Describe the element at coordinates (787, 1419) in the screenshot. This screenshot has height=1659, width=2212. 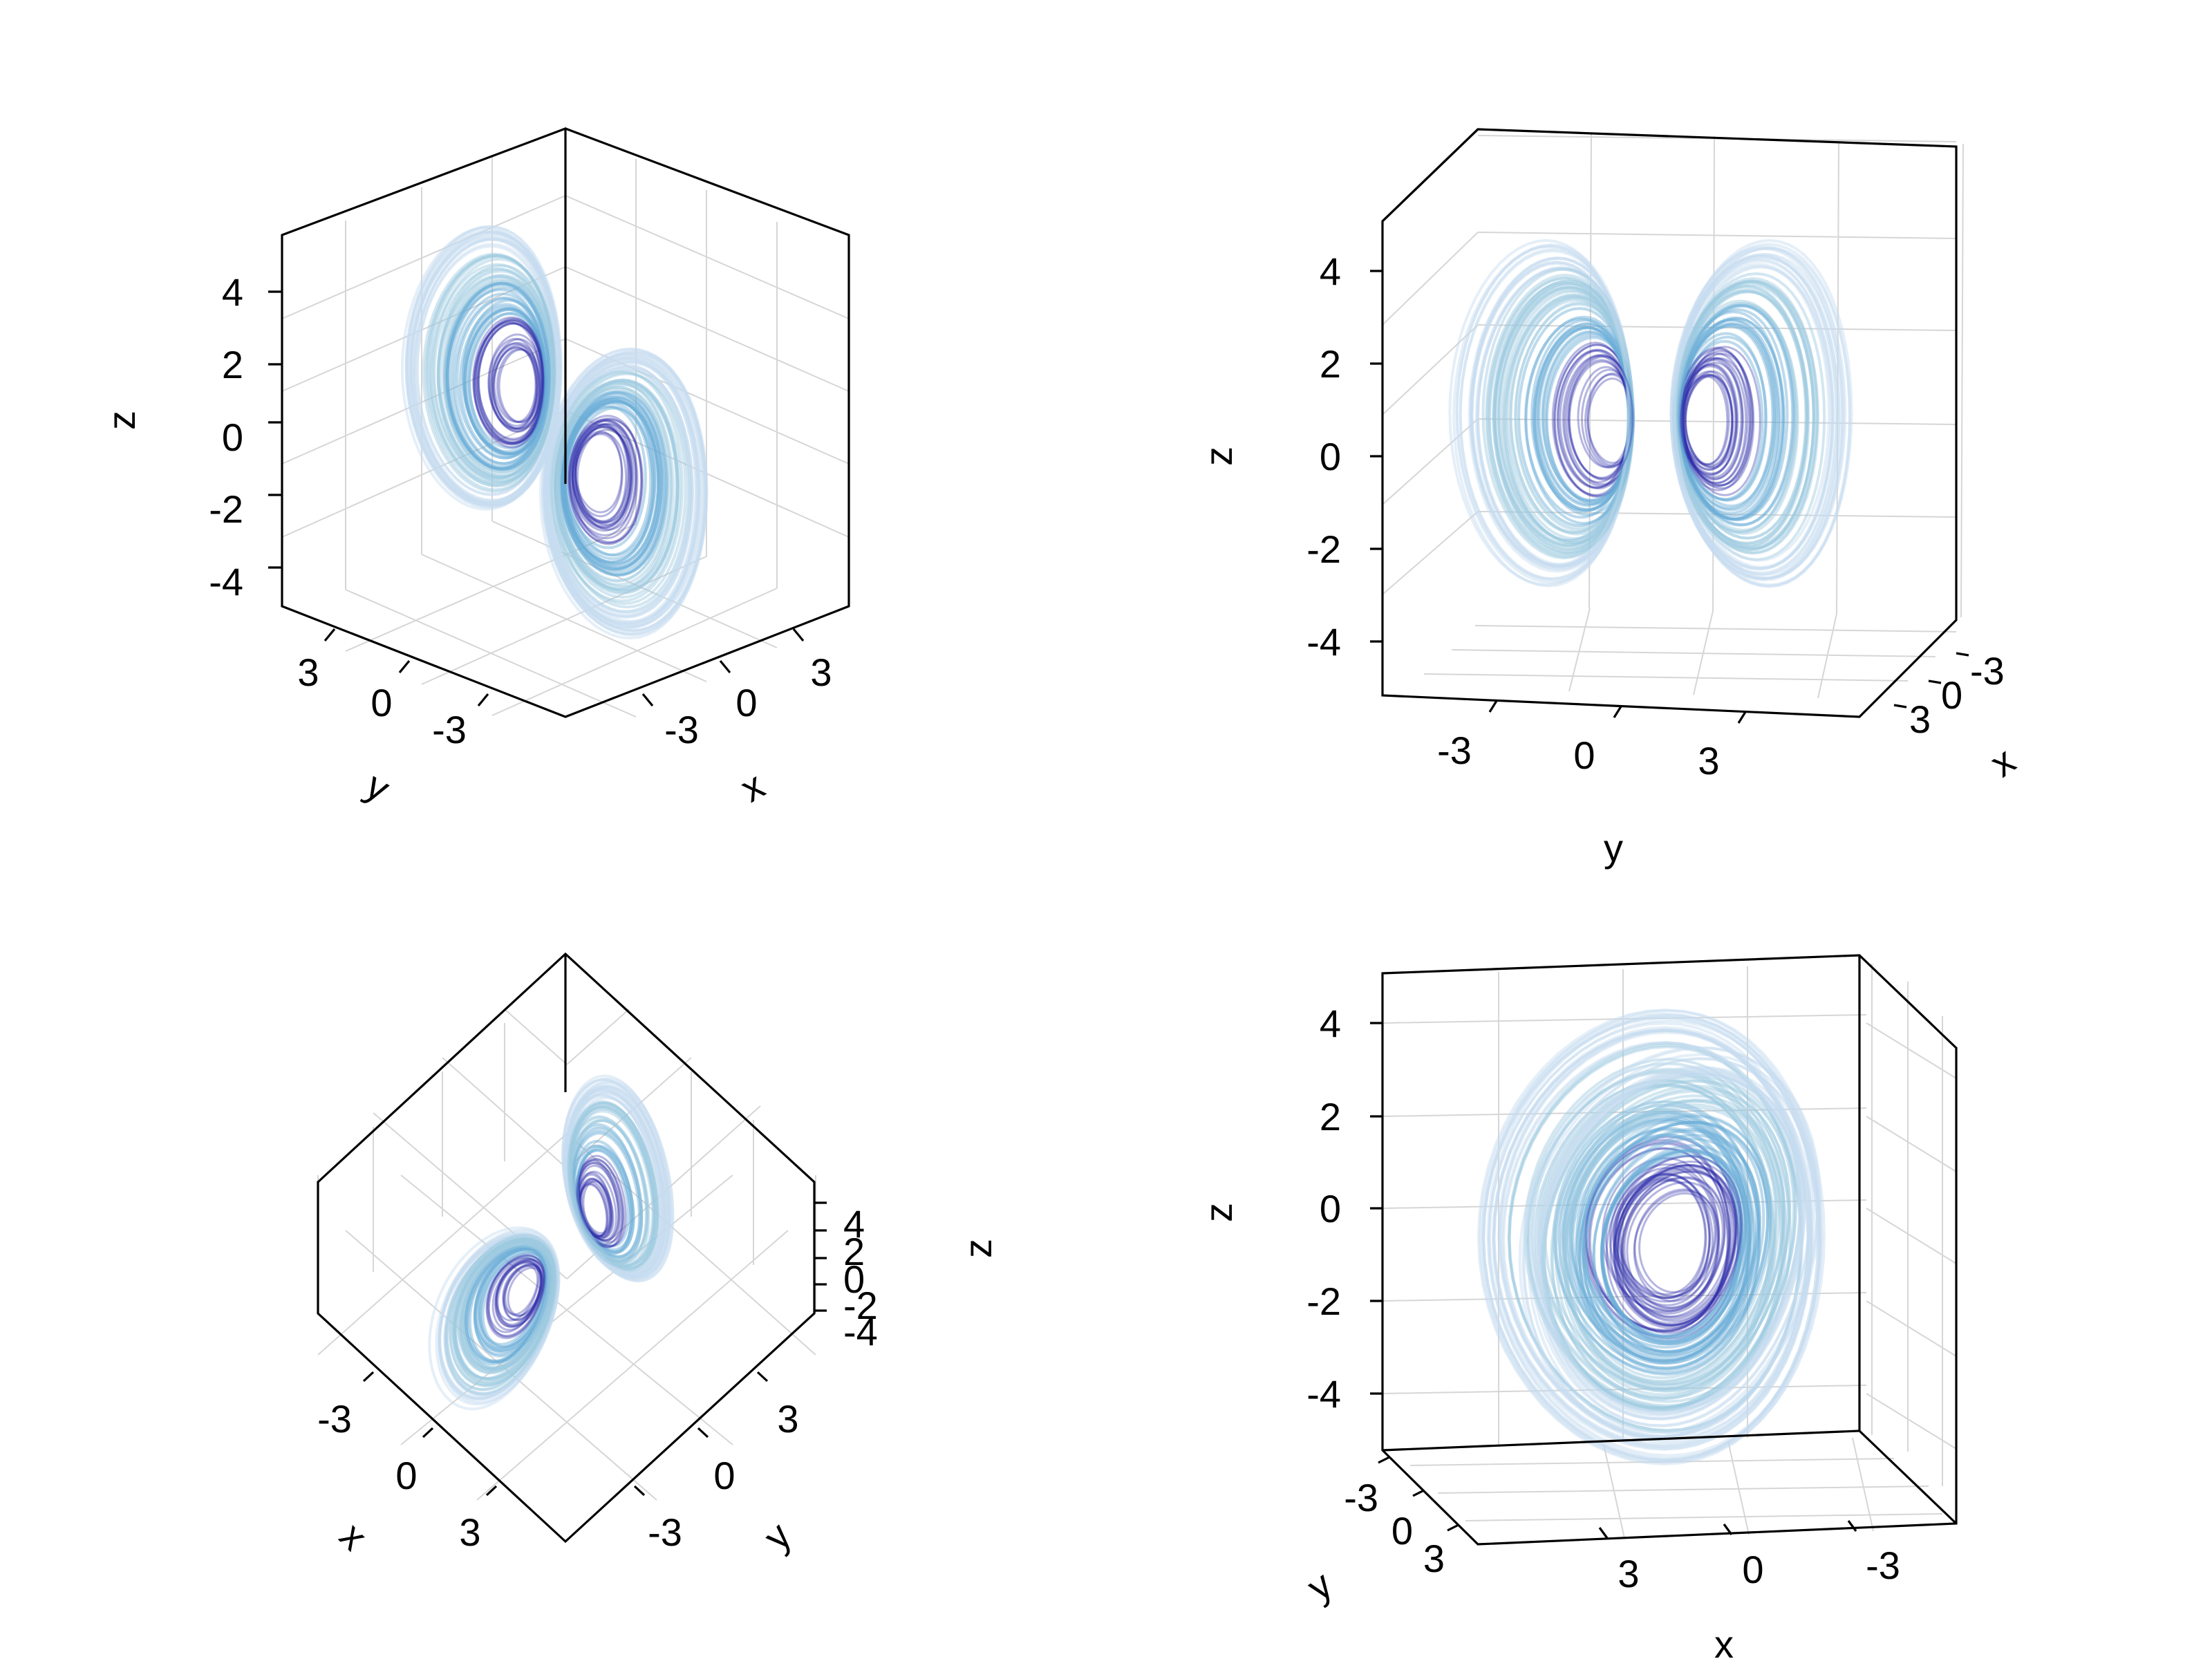
I see `p3-y-tick-0: 3` at that location.